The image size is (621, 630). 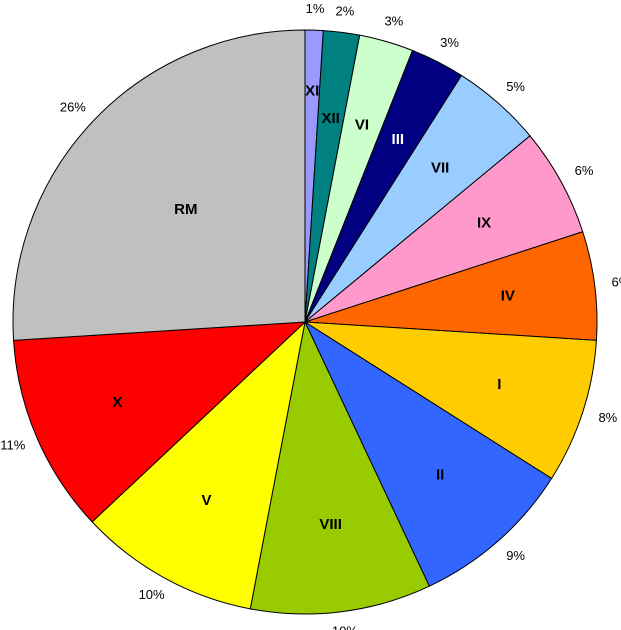 I want to click on percent-label: 2%, so click(x=345, y=10).